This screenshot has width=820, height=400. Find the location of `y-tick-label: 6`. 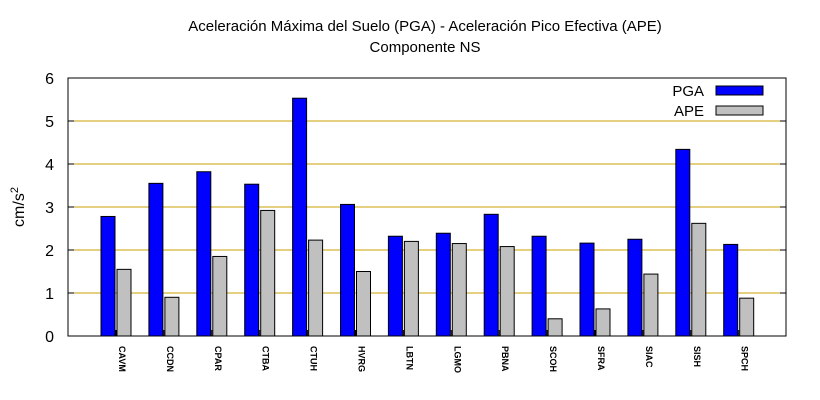

y-tick-label: 6 is located at coordinates (49, 79).